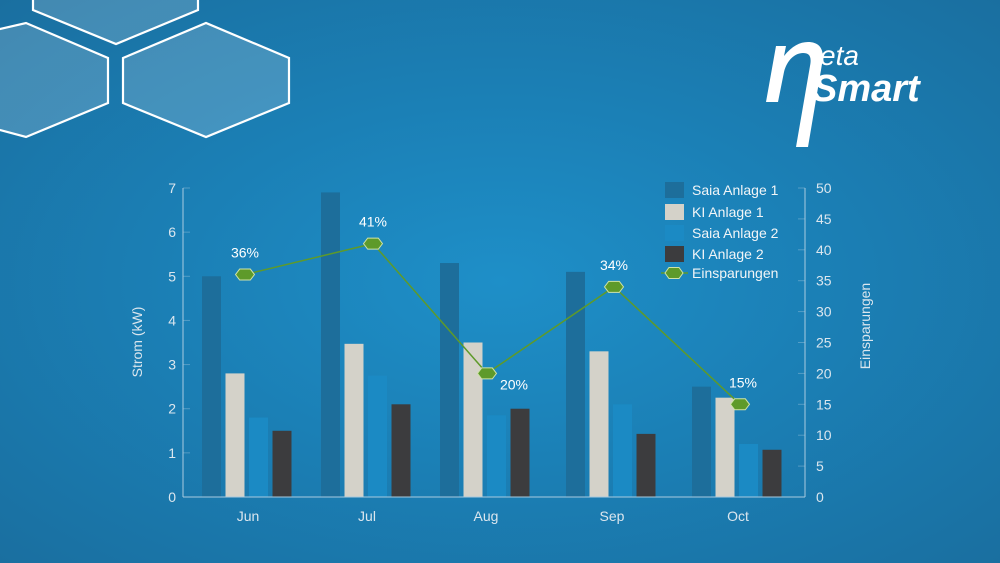 The width and height of the screenshot is (1000, 563). I want to click on bar-saia-anlage-2-jul, so click(377, 436).